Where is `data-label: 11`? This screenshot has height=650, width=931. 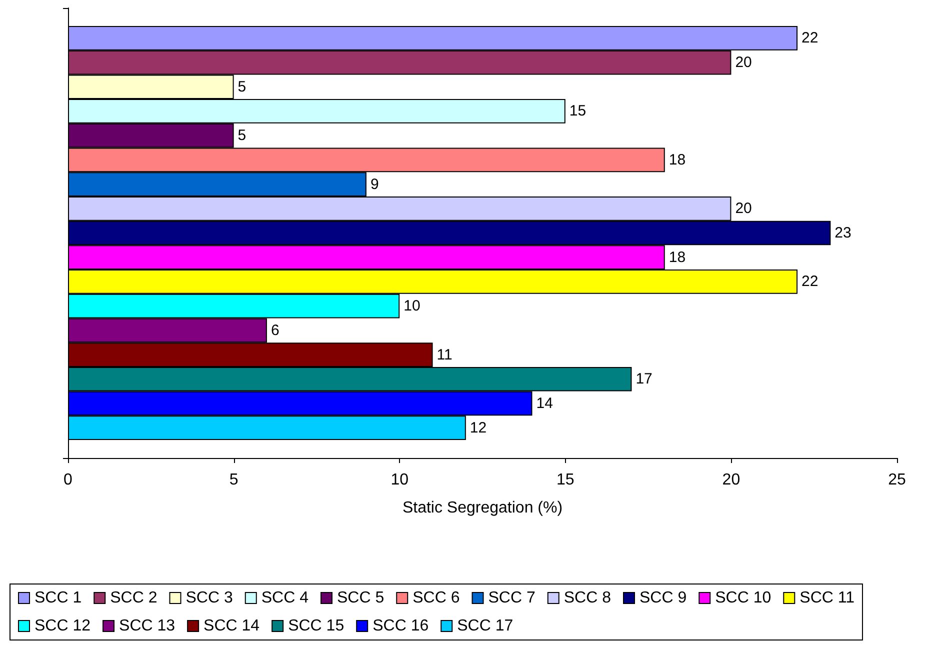 data-label: 11 is located at coordinates (444, 355).